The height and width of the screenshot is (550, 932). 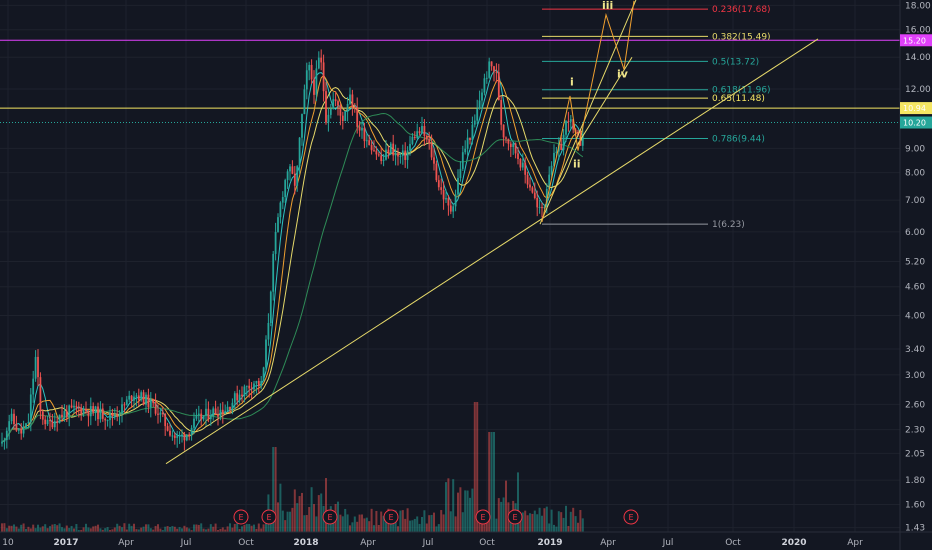 What do you see at coordinates (741, 91) in the screenshot?
I see `fib-level-label: 0.618(11.96)` at bounding box center [741, 91].